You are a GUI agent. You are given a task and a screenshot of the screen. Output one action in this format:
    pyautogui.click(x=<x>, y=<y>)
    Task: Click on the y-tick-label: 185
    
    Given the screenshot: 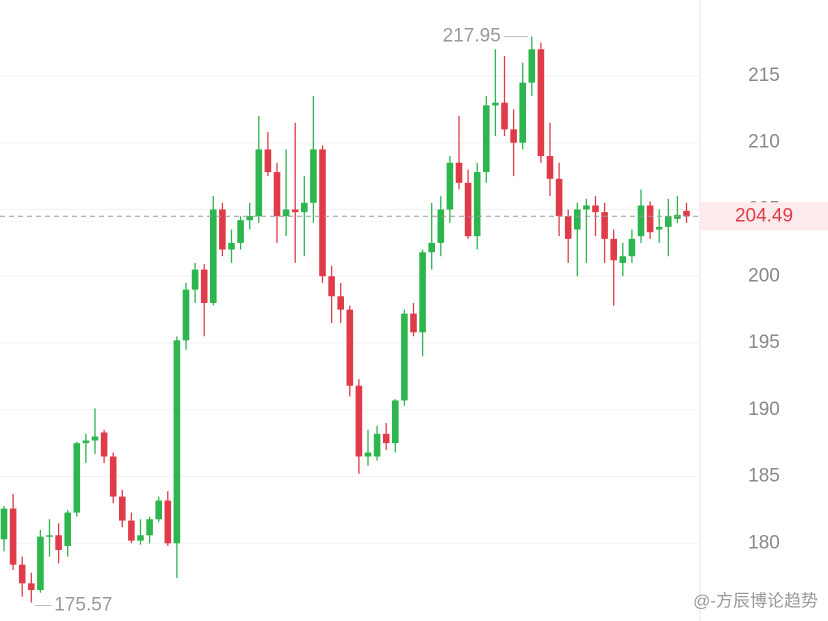 What is the action you would take?
    pyautogui.click(x=764, y=476)
    